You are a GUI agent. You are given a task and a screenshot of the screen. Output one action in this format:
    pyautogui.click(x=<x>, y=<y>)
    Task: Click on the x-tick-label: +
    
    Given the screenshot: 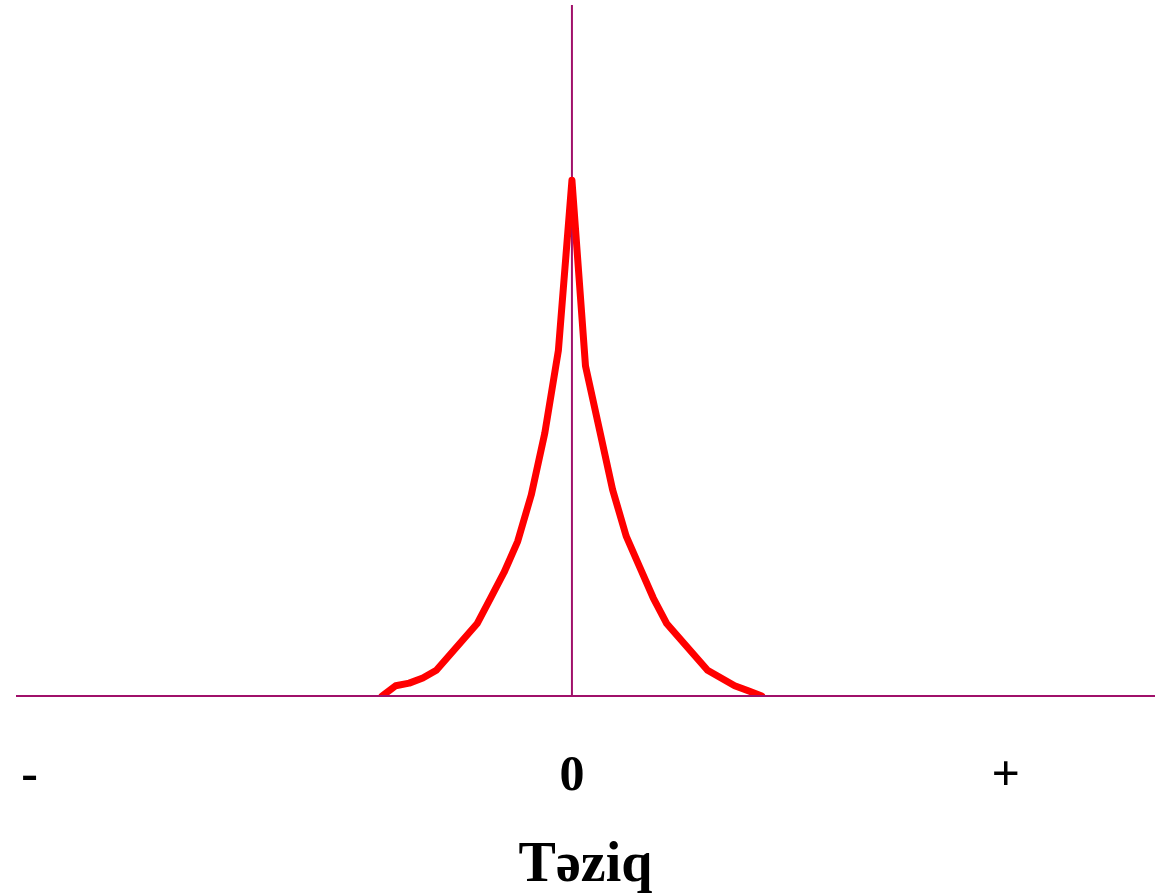 What is the action you would take?
    pyautogui.click(x=1006, y=772)
    